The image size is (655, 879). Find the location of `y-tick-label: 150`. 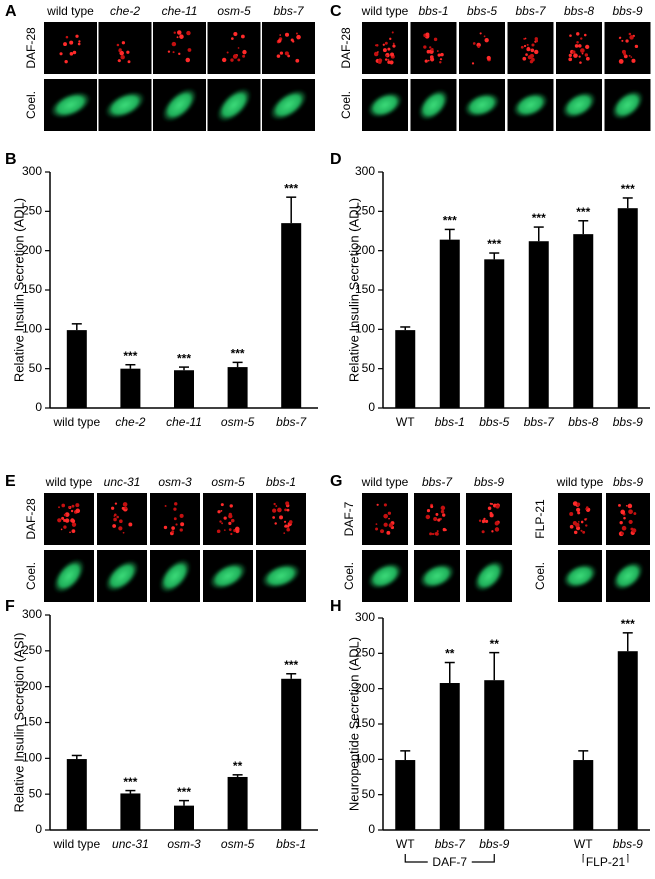

y-tick-label: 150 is located at coordinates (32, 722).